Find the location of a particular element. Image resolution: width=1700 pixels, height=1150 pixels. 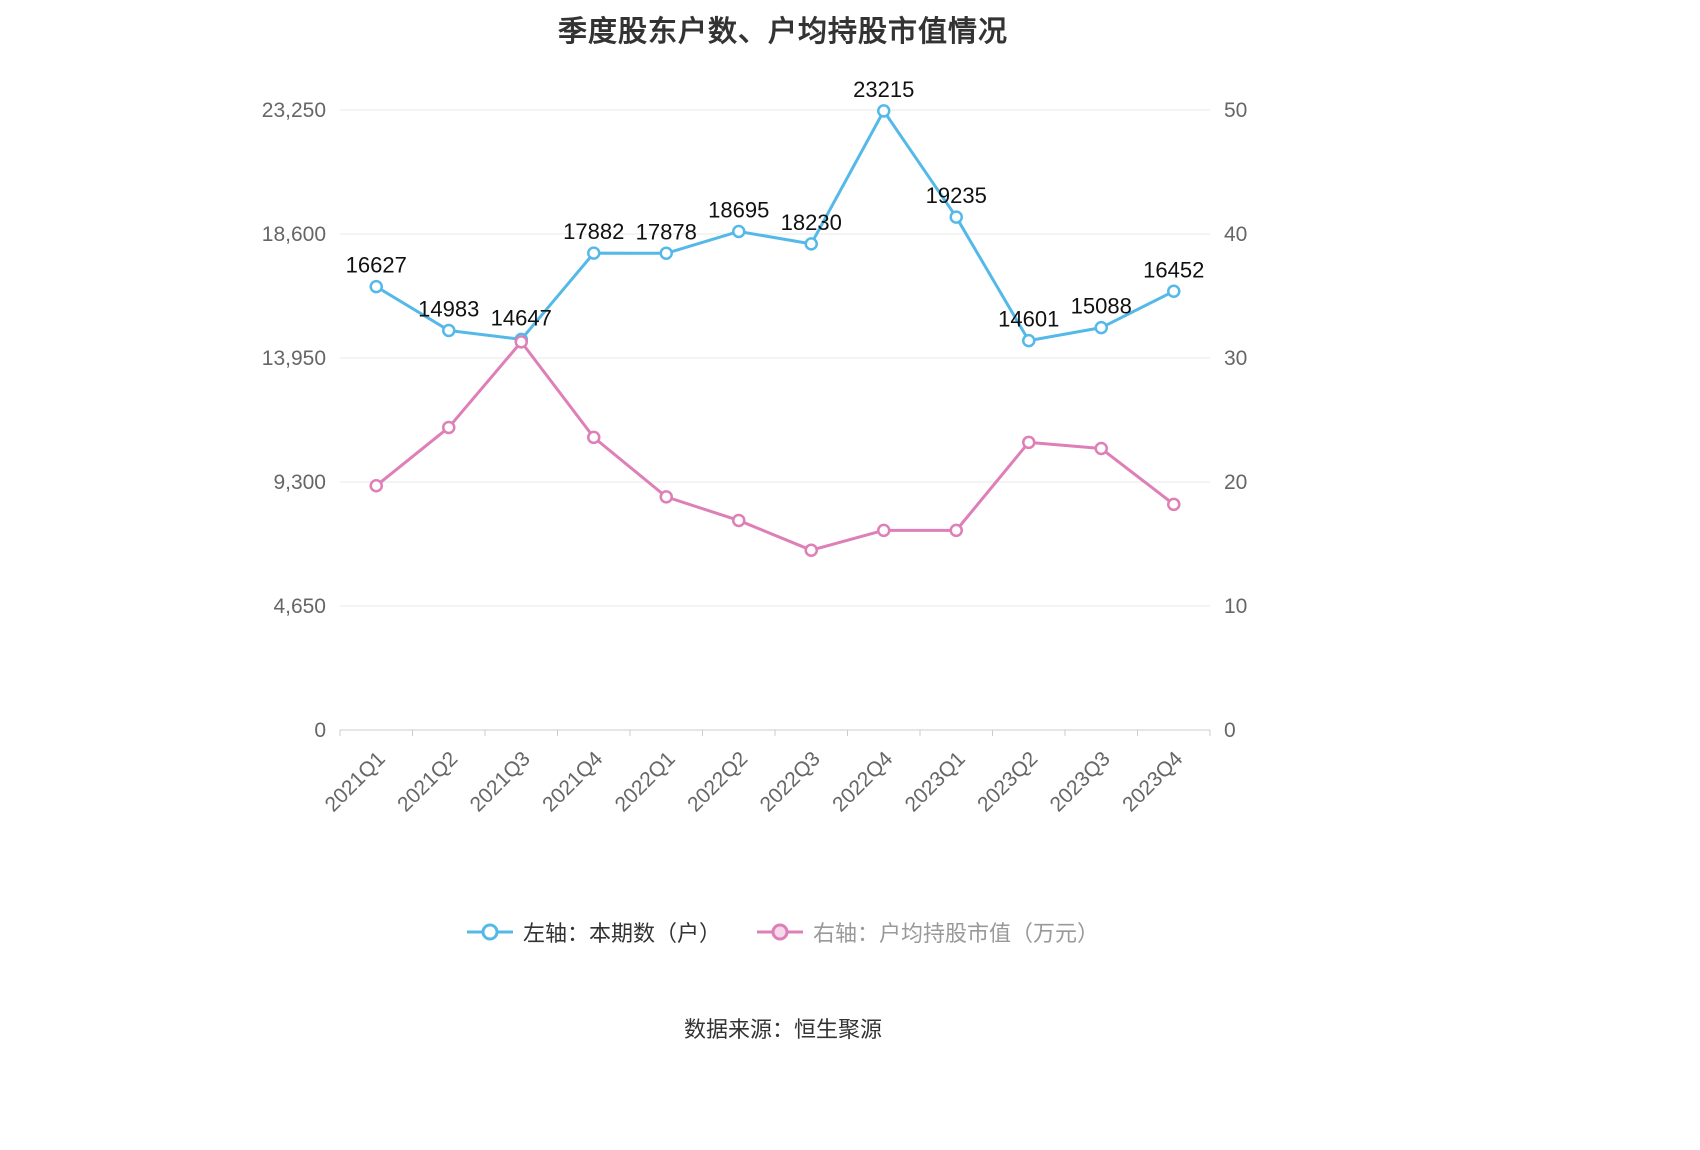

x-axis-category-label: 2021Q4 is located at coordinates (572, 781).